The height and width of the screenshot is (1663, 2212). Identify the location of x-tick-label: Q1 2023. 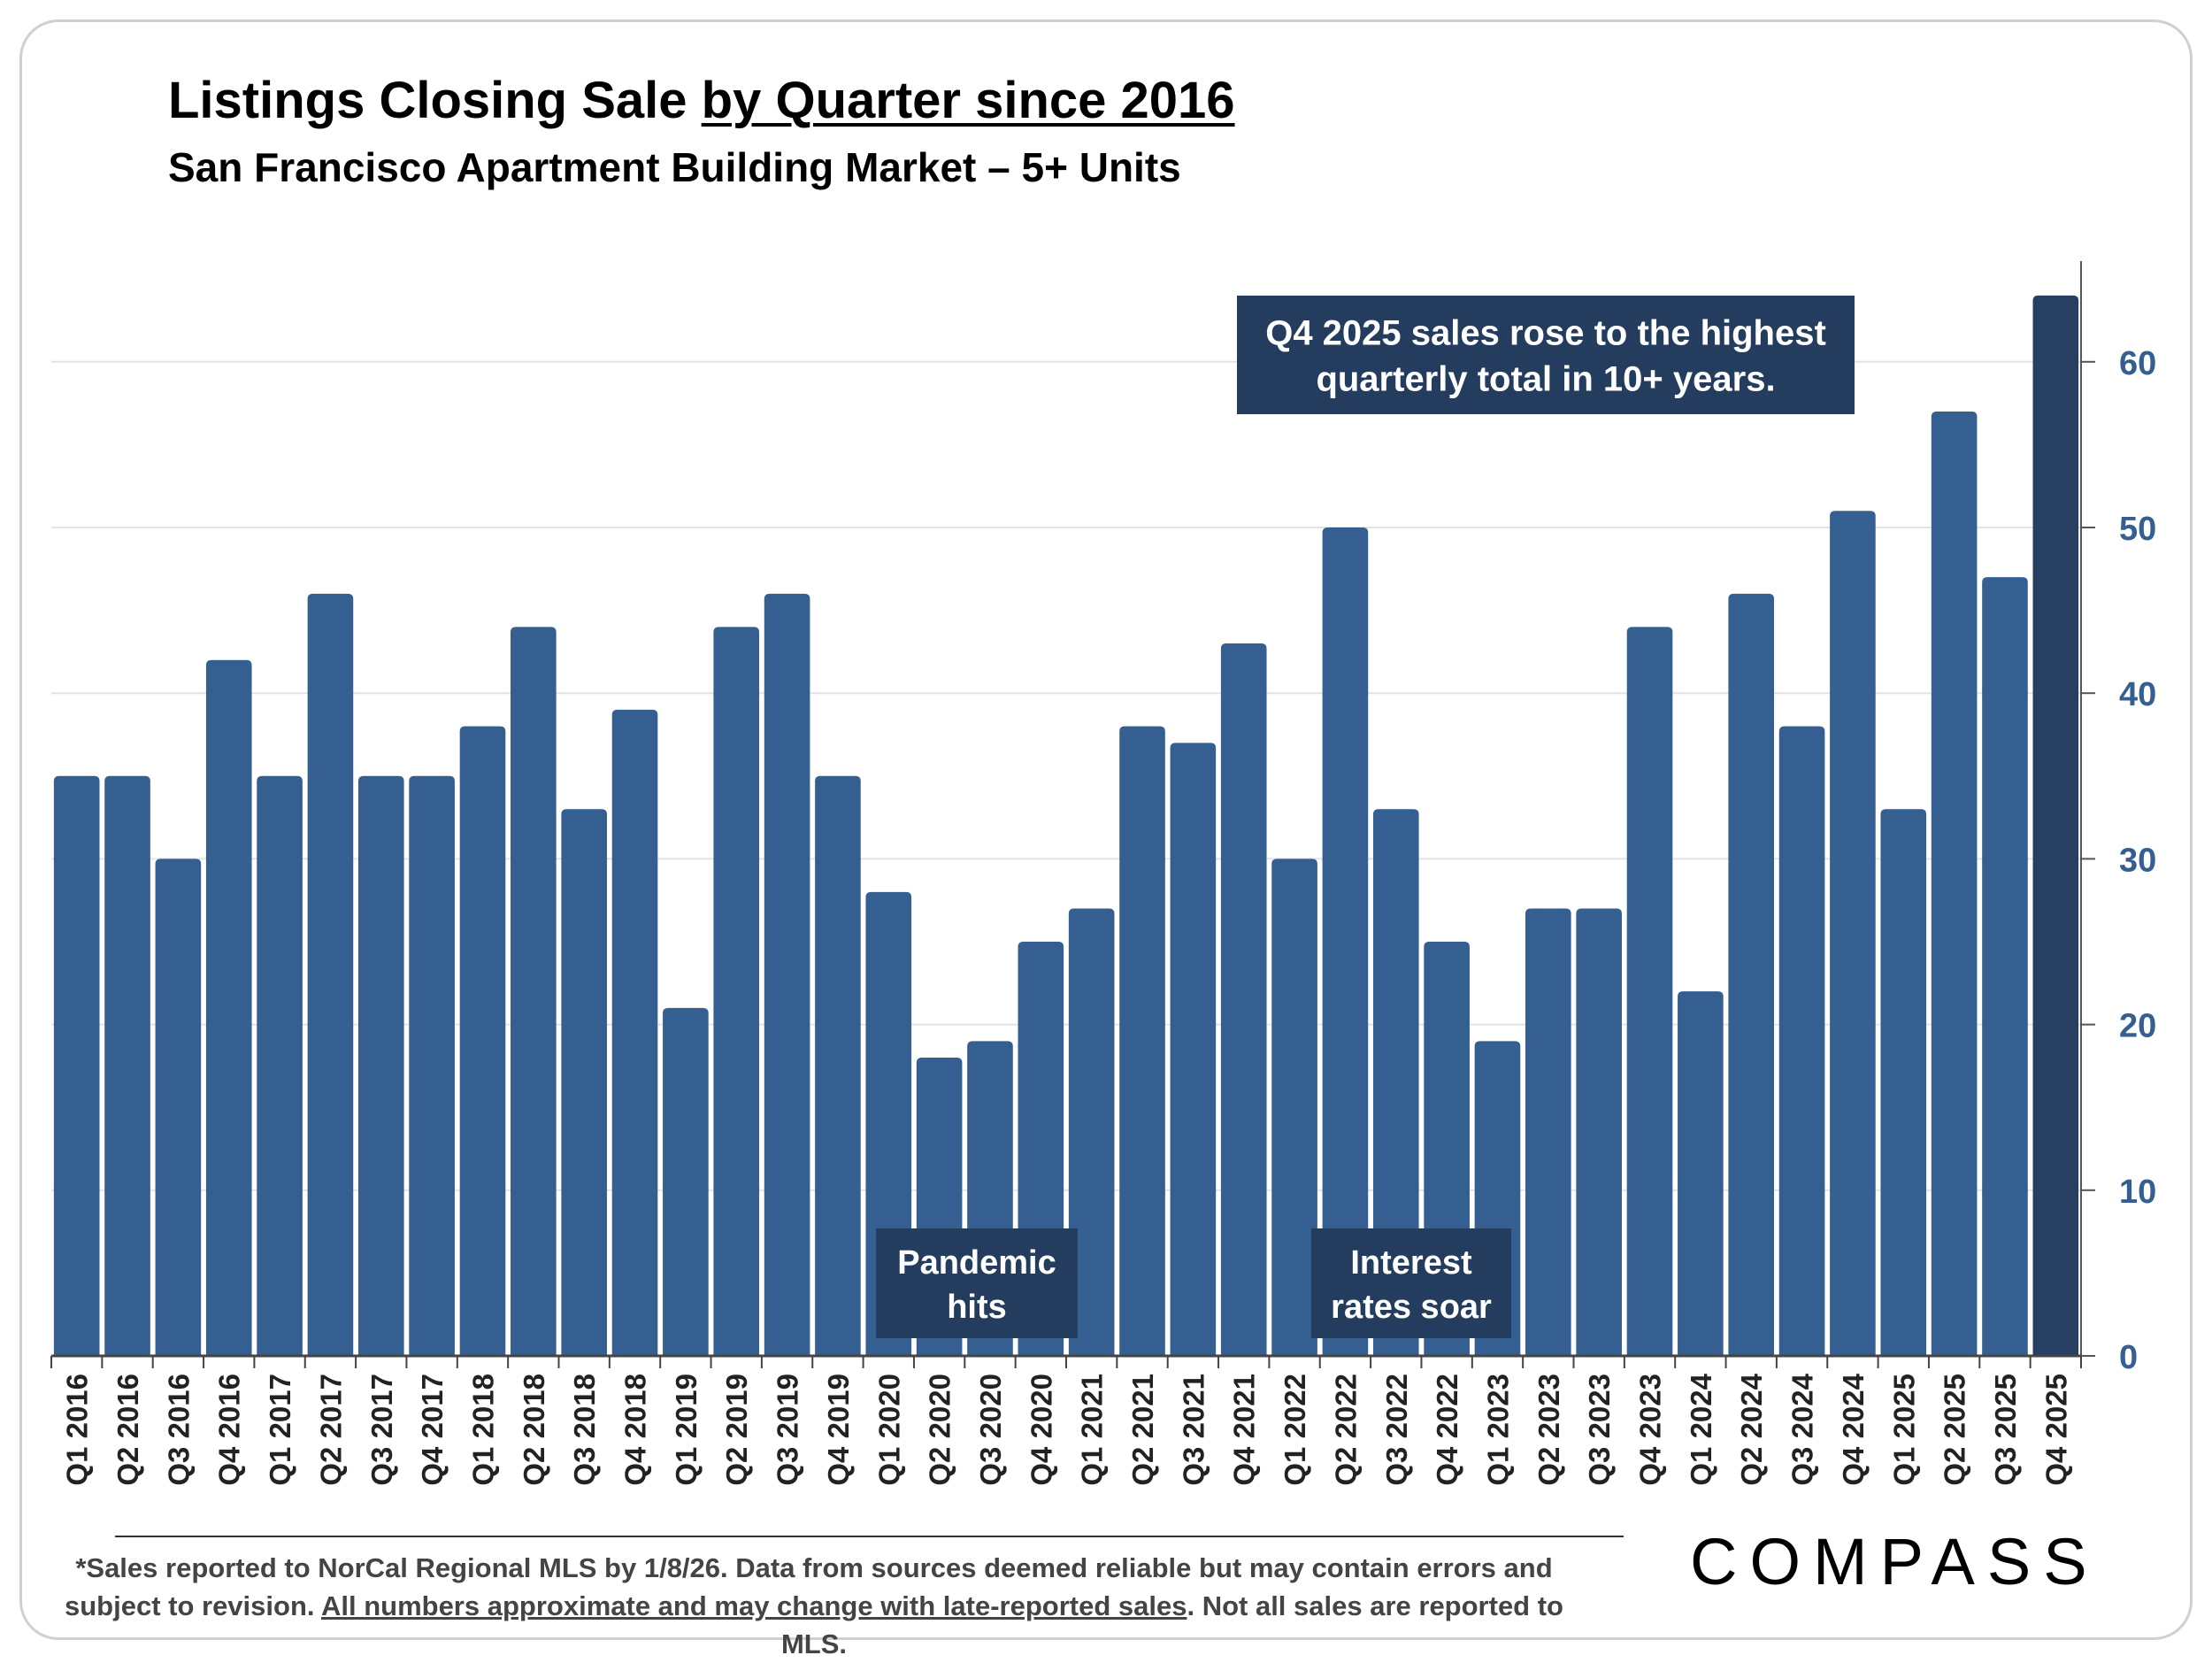
(1497, 1430).